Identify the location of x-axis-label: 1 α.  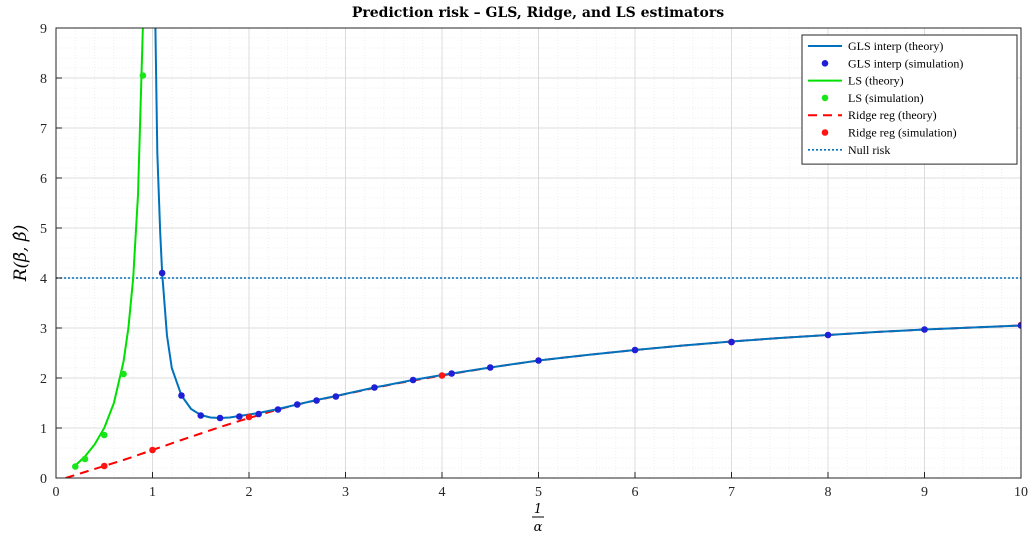
(538, 518).